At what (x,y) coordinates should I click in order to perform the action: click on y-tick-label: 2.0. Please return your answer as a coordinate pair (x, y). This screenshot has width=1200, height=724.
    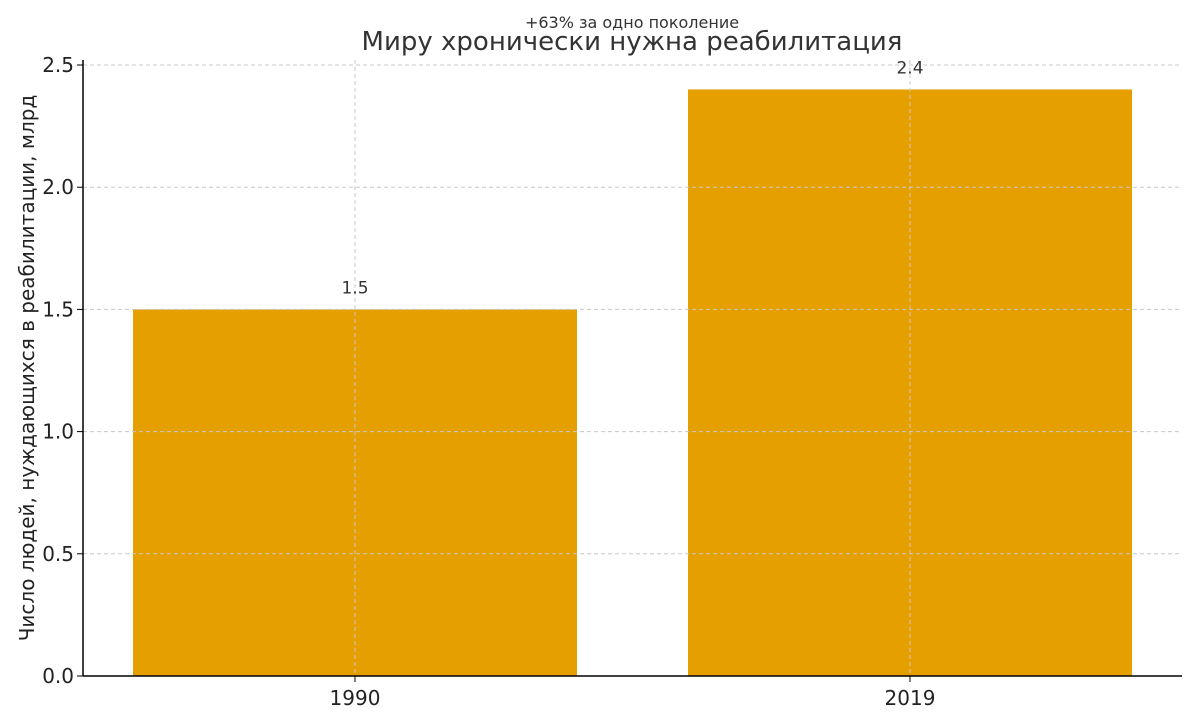
    Looking at the image, I should click on (58, 187).